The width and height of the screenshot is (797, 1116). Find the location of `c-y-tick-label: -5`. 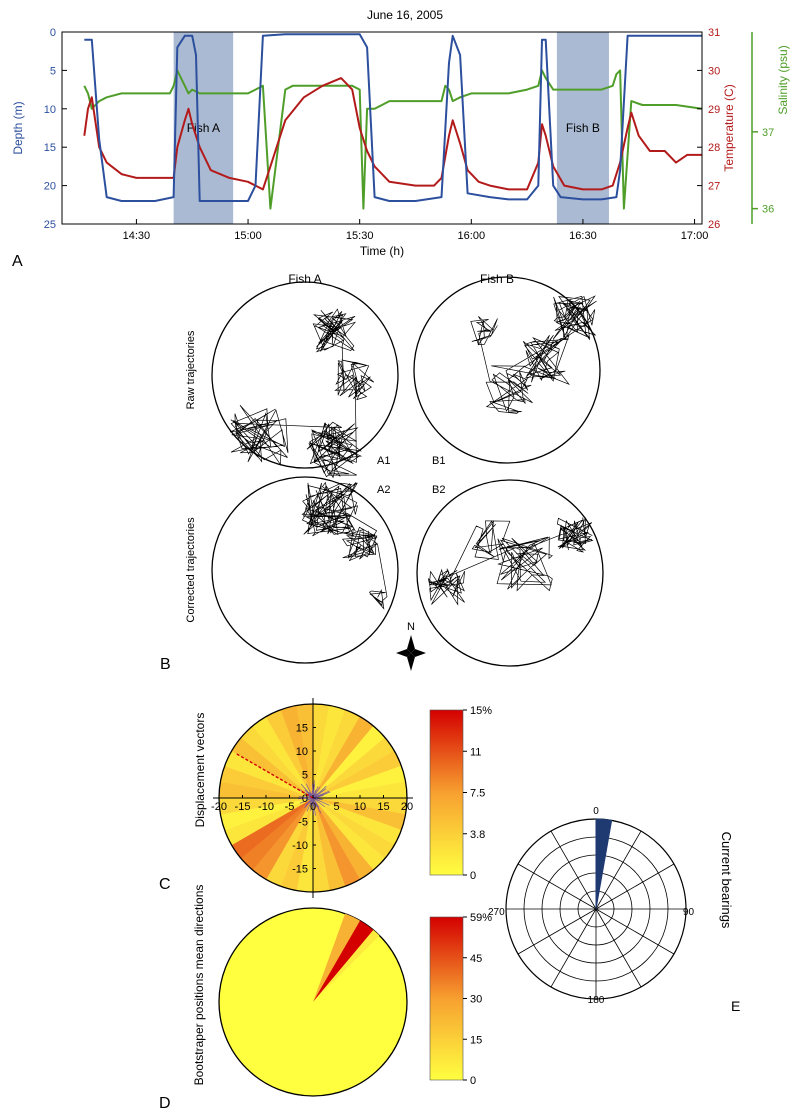

c-y-tick-label: -5 is located at coordinates (303, 823).